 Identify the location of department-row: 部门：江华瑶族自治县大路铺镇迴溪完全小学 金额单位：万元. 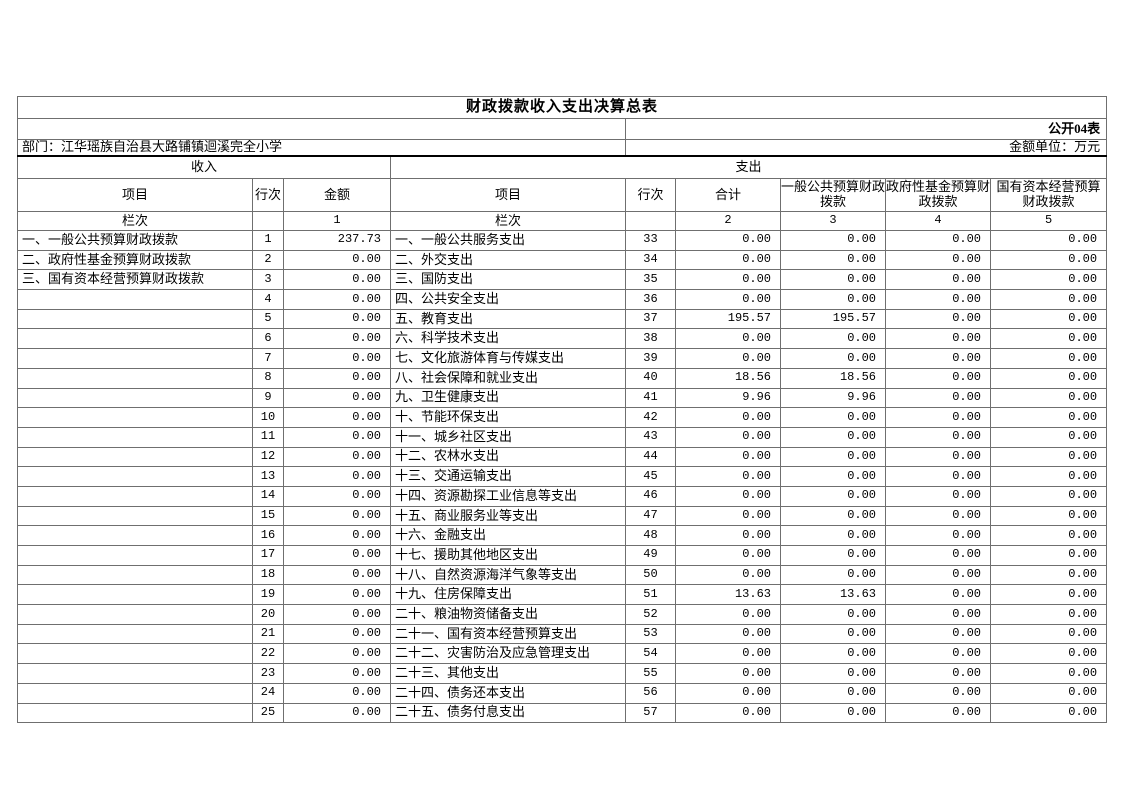
(562, 148).